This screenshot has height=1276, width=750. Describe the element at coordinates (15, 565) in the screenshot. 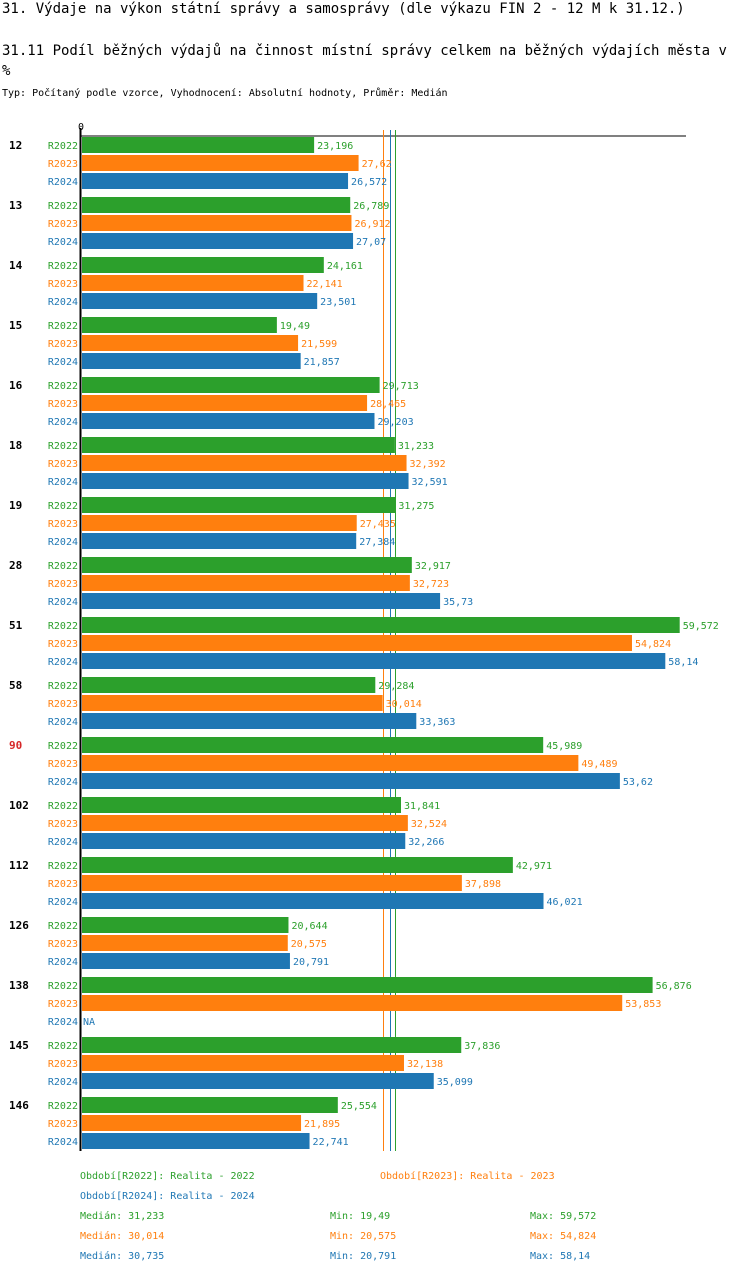

I see `category-label: 28` at that location.